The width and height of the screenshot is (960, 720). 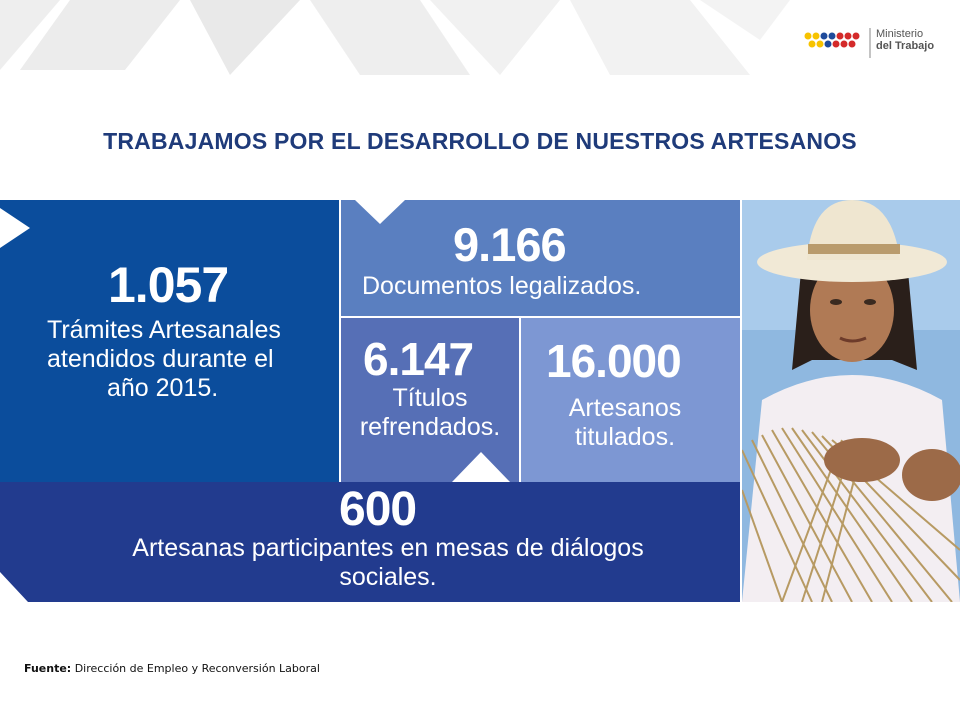 What do you see at coordinates (48, 668) in the screenshot?
I see `source-label: Fuente:` at bounding box center [48, 668].